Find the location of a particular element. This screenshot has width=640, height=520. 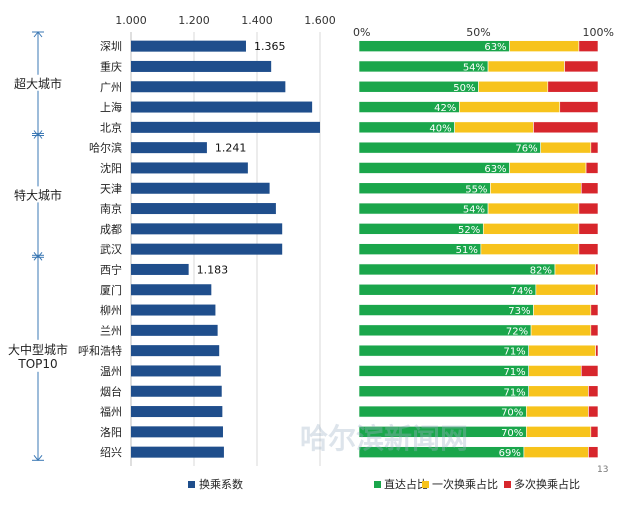

right-tick-label: 100% is located at coordinates (598, 32).